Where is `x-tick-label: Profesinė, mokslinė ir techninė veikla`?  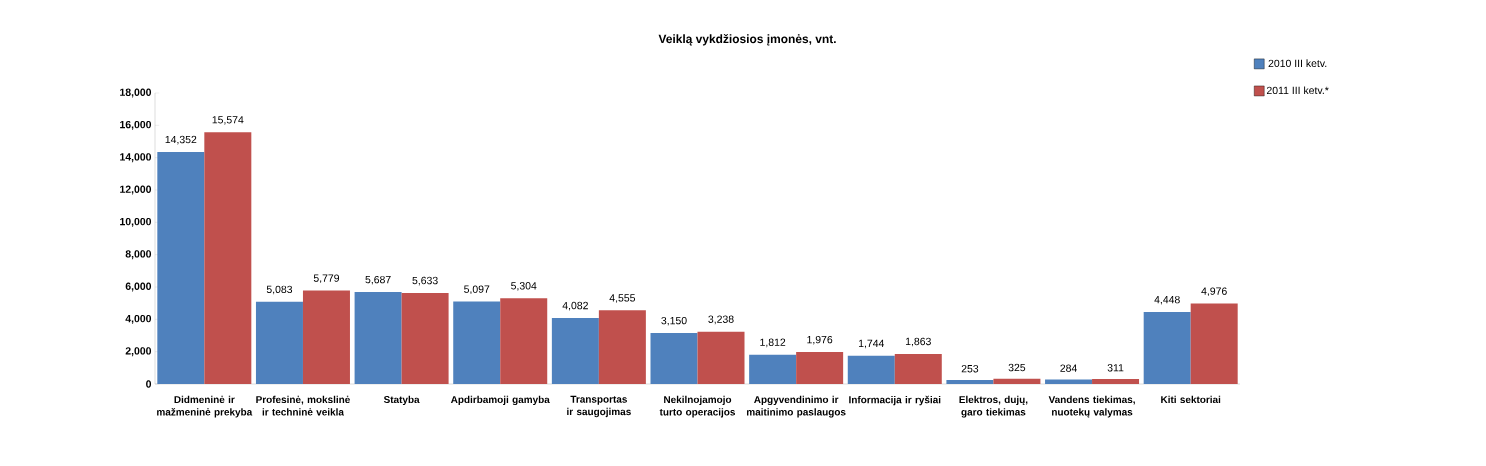 x-tick-label: Profesinė, mokslinė ir techninė veikla is located at coordinates (303, 405).